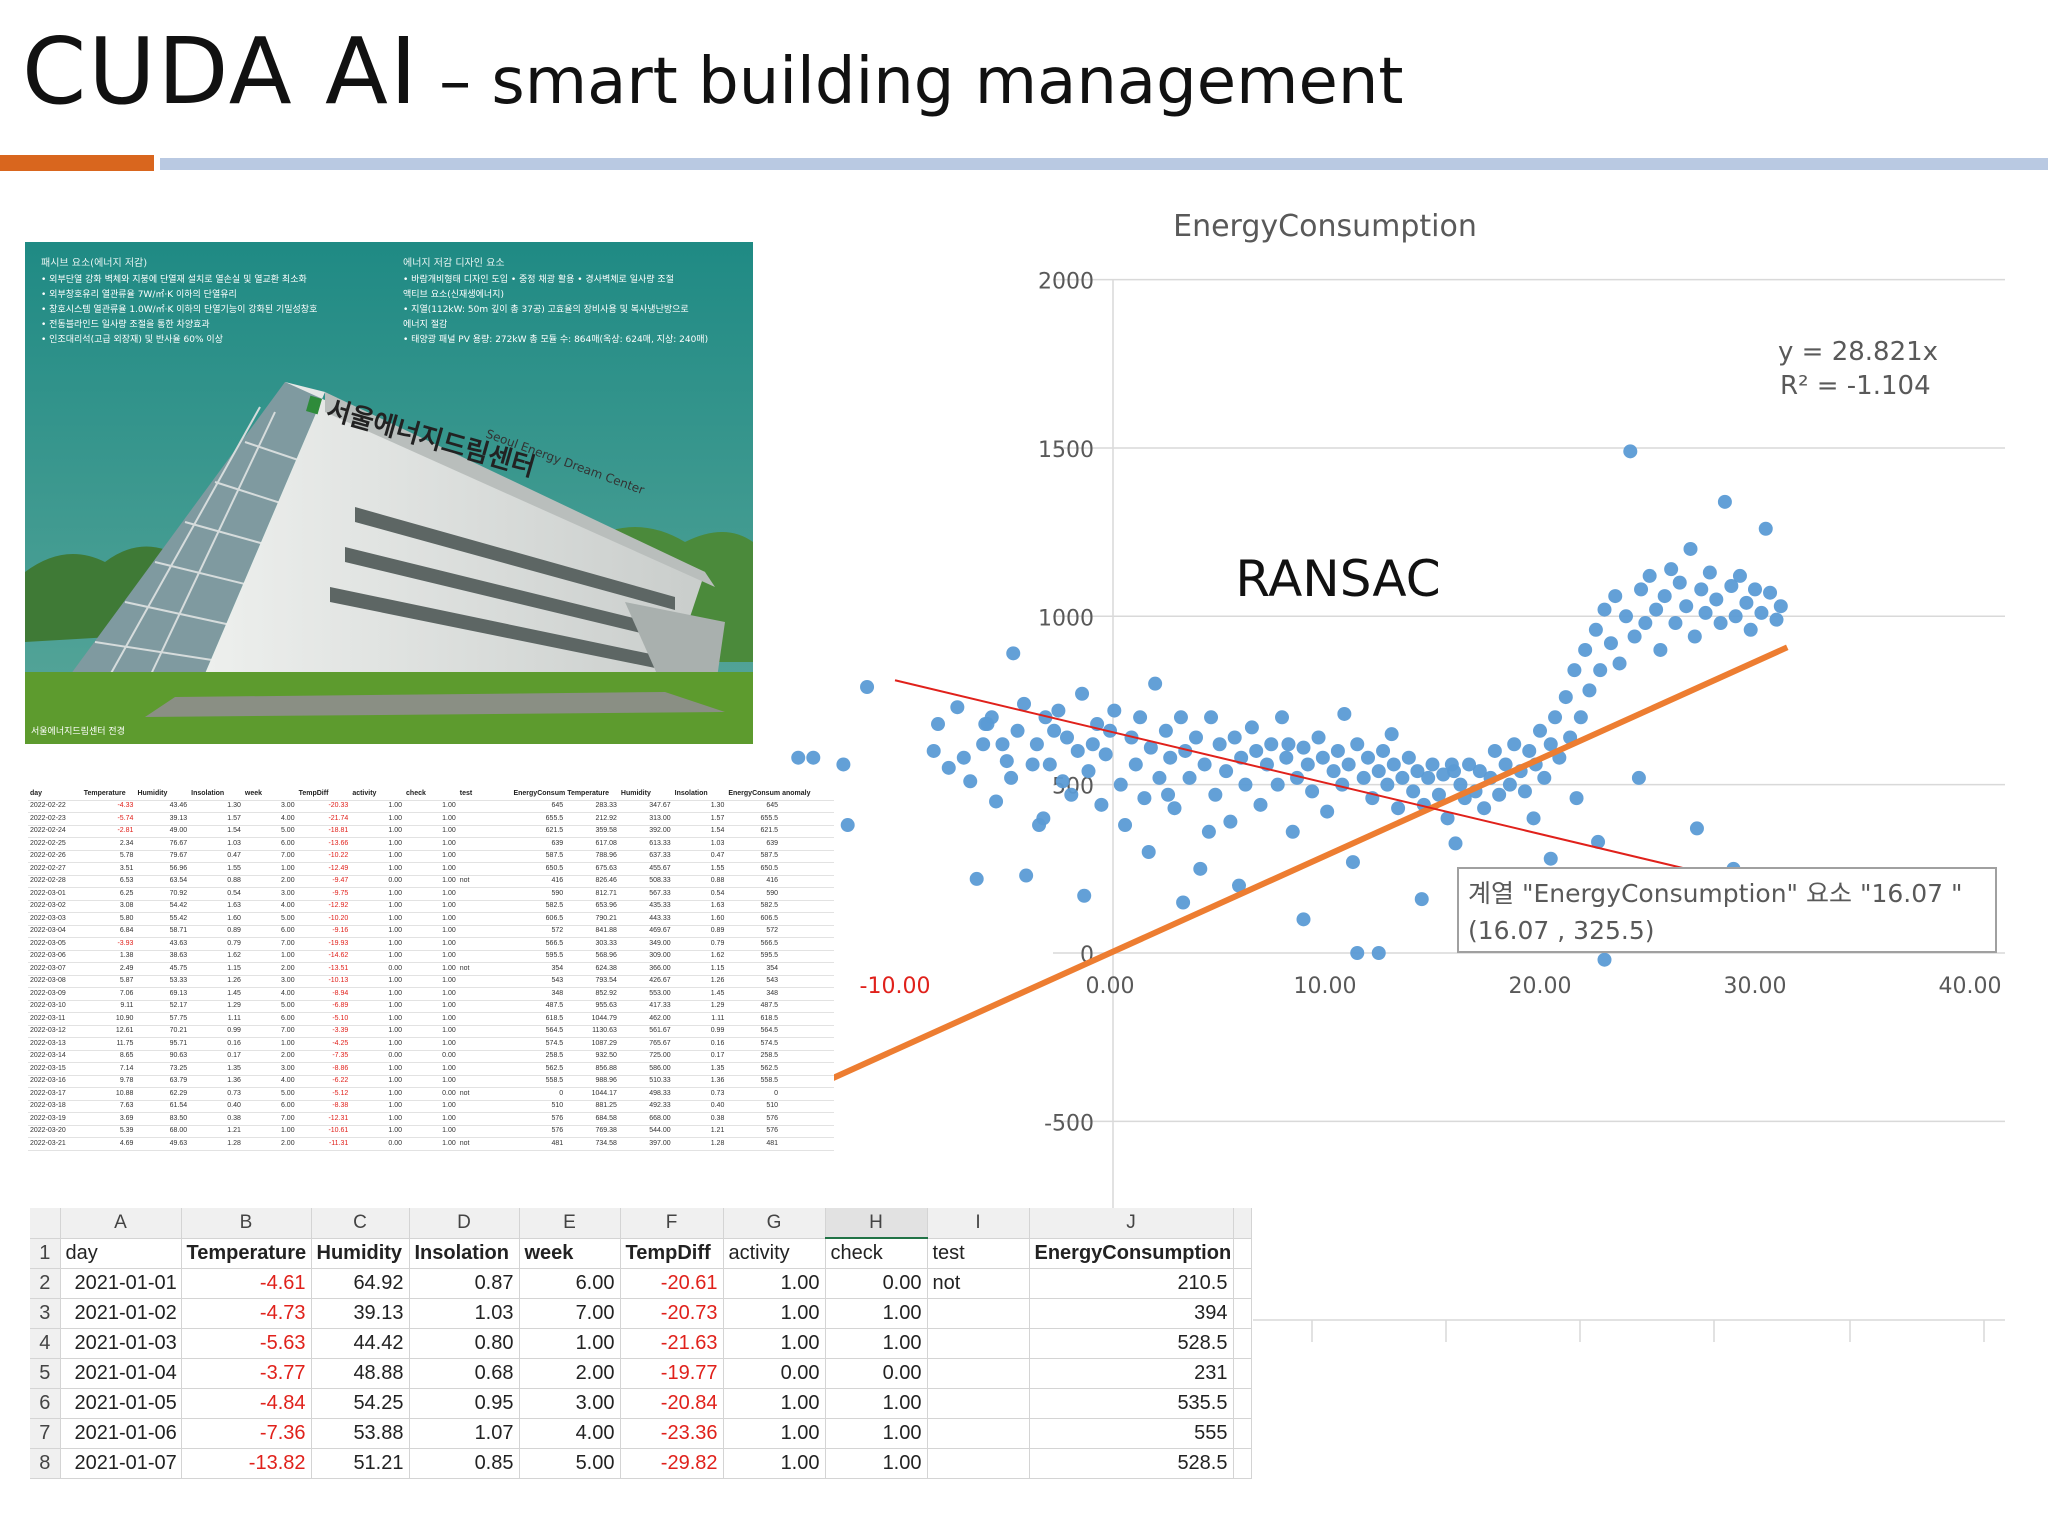 The image size is (2048, 1536). Describe the element at coordinates (246, 1313) in the screenshot. I see `cell: -4.73` at that location.